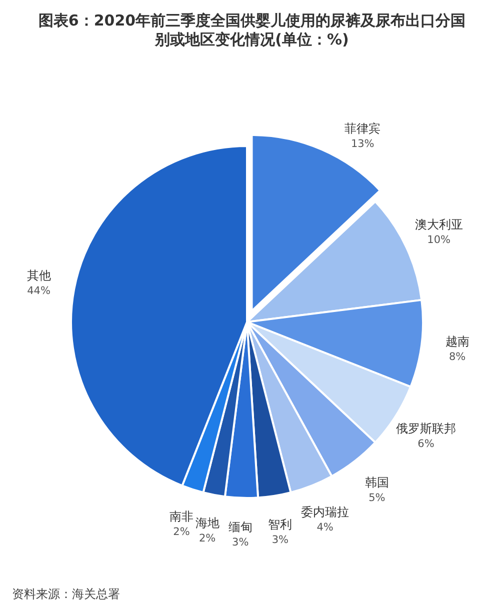  I want to click on chart-title: 图表6：2020年前三季度全国供婴儿使用的尿裤及尿布出口分国别或地区变化情况(单位：%), so click(252, 30).